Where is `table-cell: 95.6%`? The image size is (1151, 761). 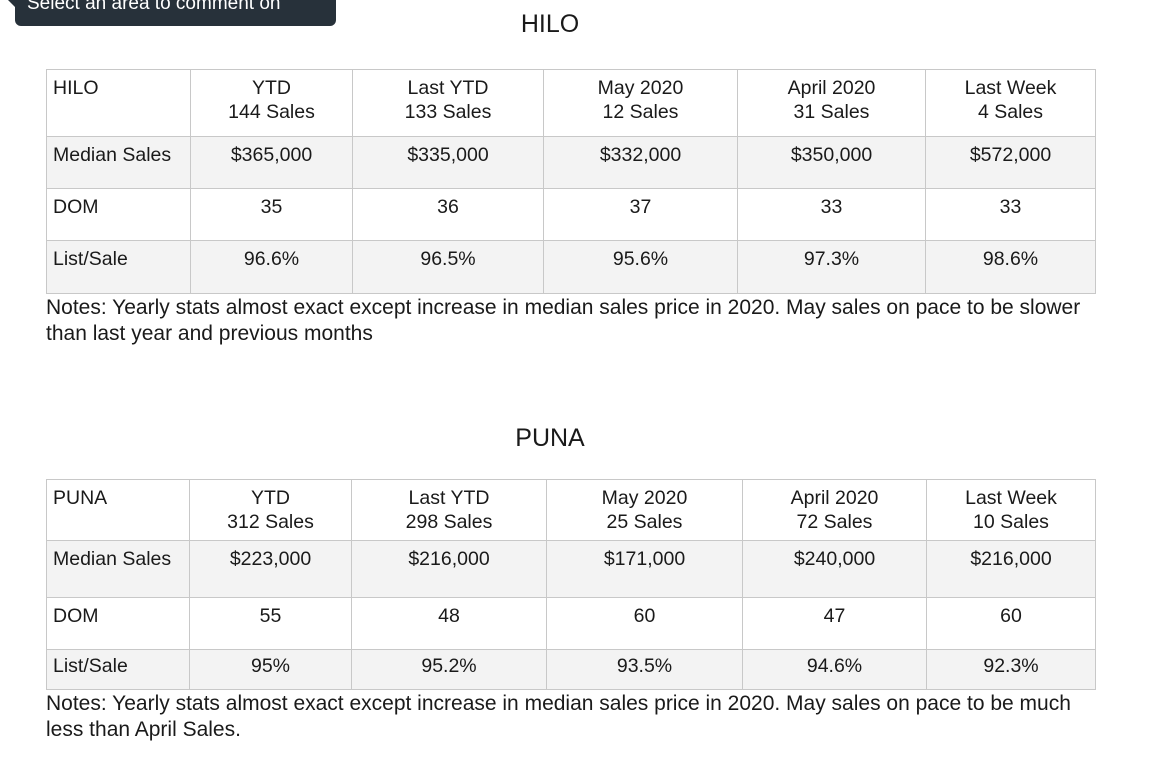
table-cell: 95.6% is located at coordinates (640, 267).